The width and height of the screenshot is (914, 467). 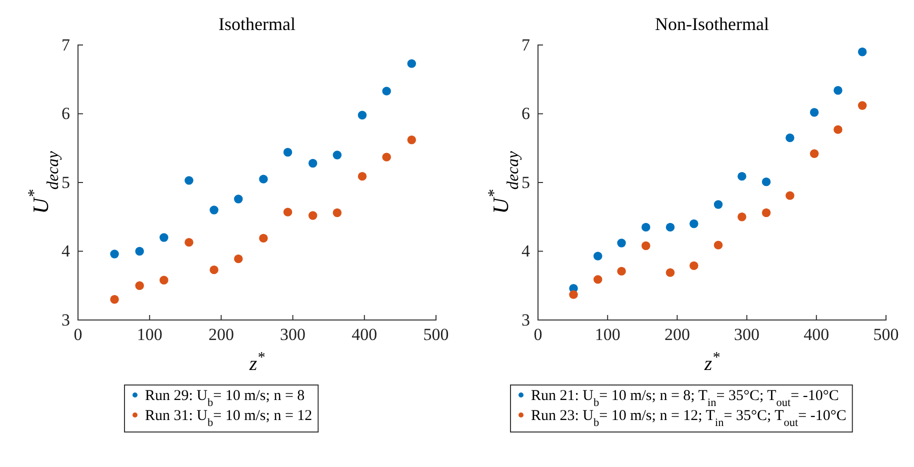 I want to click on legend-label: Run 31: U$_{b}$= 10 m/s; n = 12, so click(x=228, y=418).